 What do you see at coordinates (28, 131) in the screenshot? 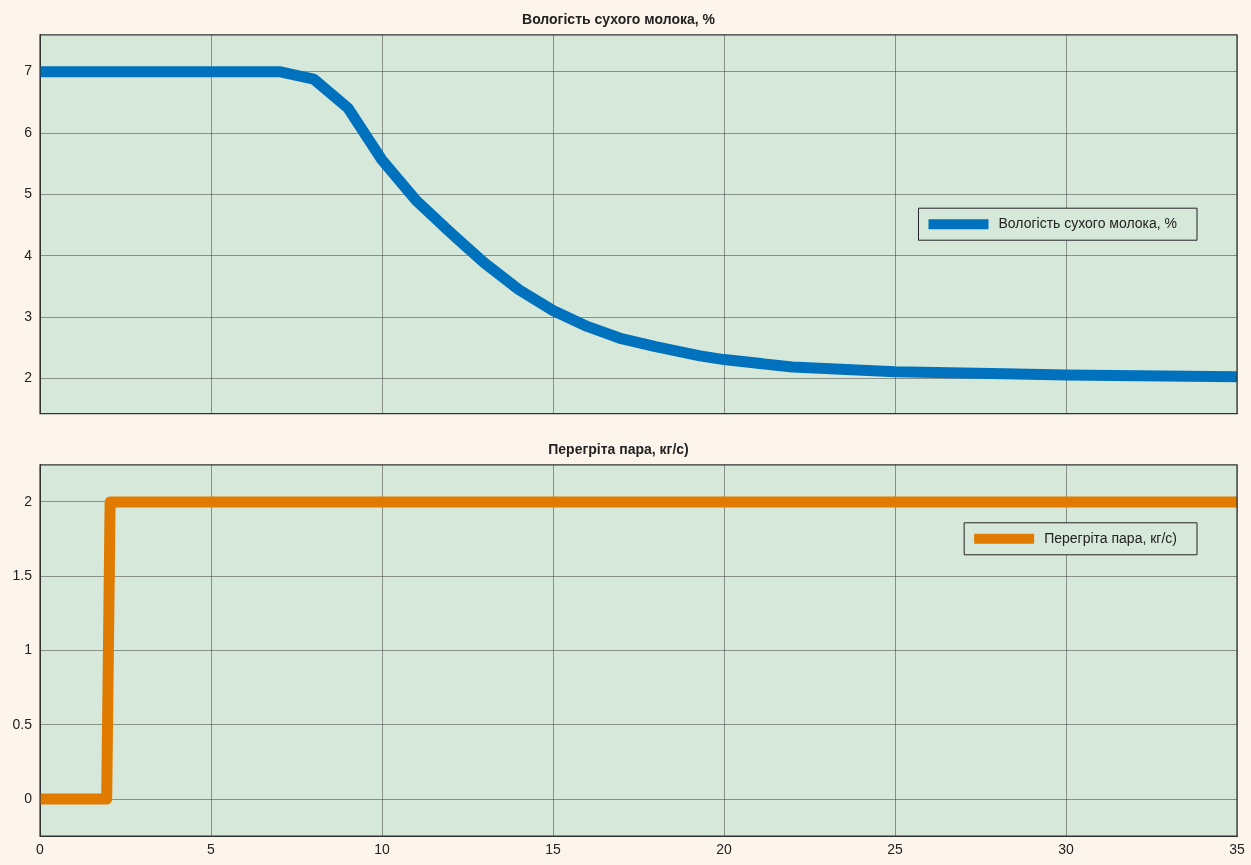
I see `y-tick-label: 6` at bounding box center [28, 131].